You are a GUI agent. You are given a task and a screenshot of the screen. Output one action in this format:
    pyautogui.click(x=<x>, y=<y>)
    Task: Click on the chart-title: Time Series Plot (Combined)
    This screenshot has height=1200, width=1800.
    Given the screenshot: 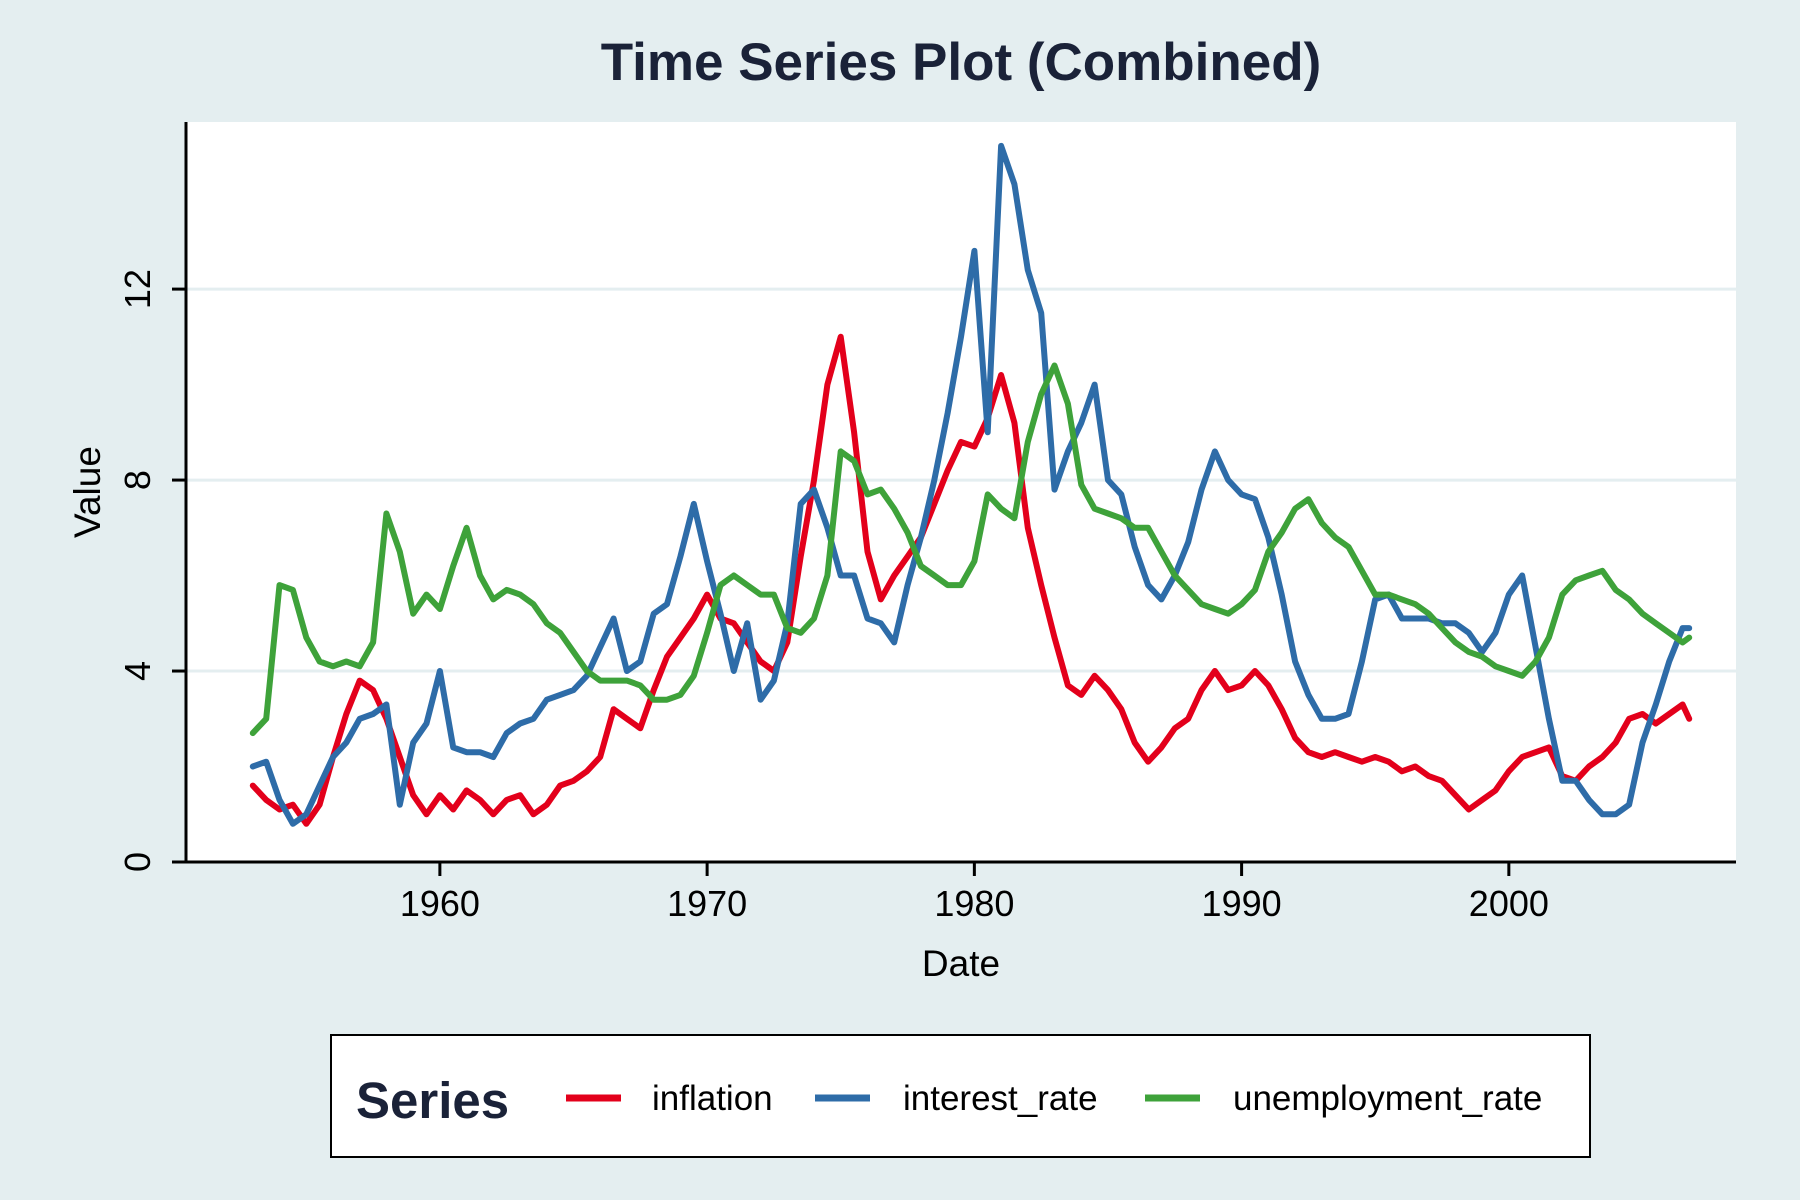 What is the action you would take?
    pyautogui.click(x=961, y=62)
    